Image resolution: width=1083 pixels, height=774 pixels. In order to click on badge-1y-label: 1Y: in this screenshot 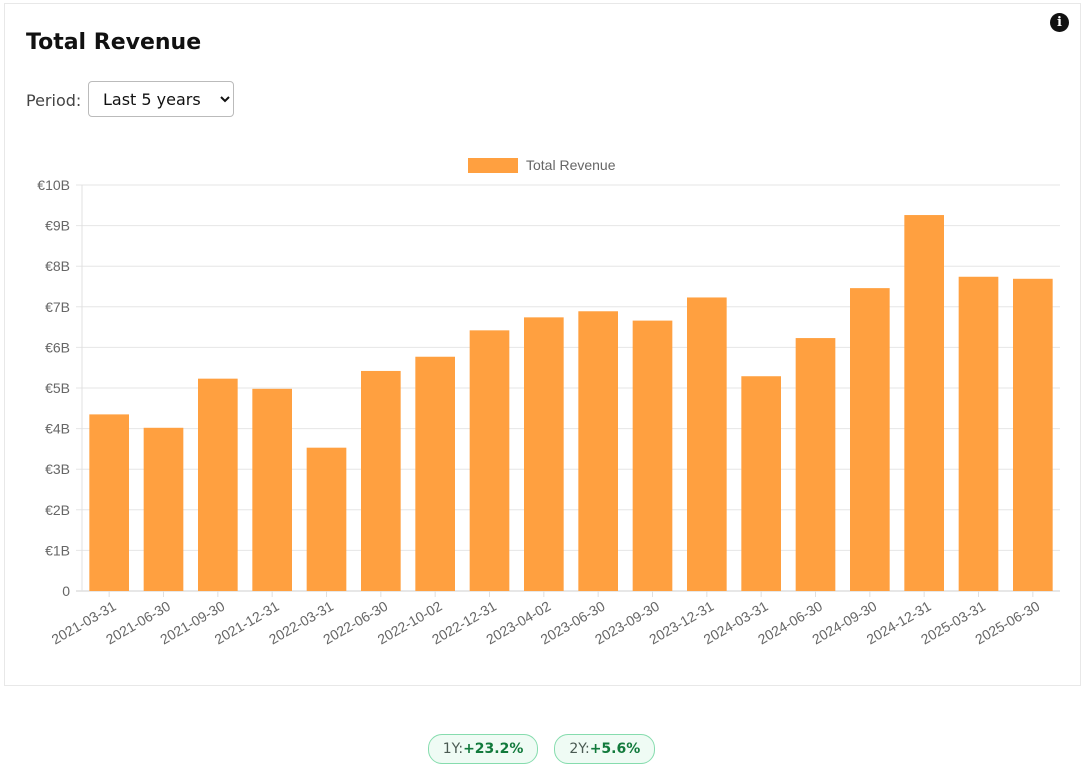, I will do `click(453, 749)`.